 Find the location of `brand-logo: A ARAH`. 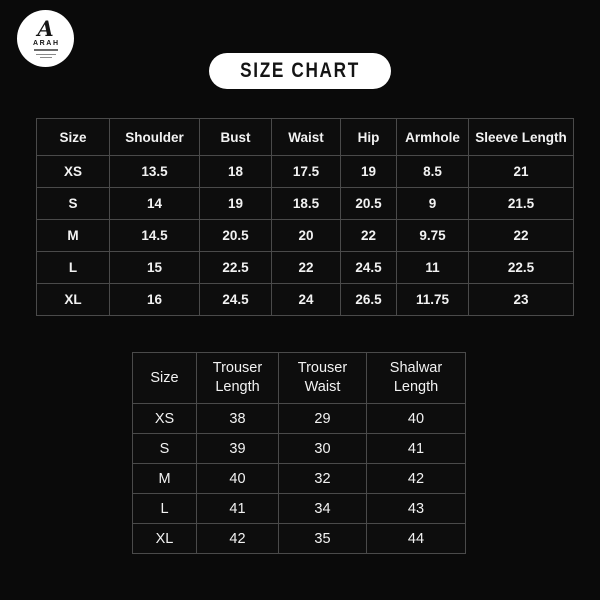

brand-logo: A ARAH is located at coordinates (45, 38).